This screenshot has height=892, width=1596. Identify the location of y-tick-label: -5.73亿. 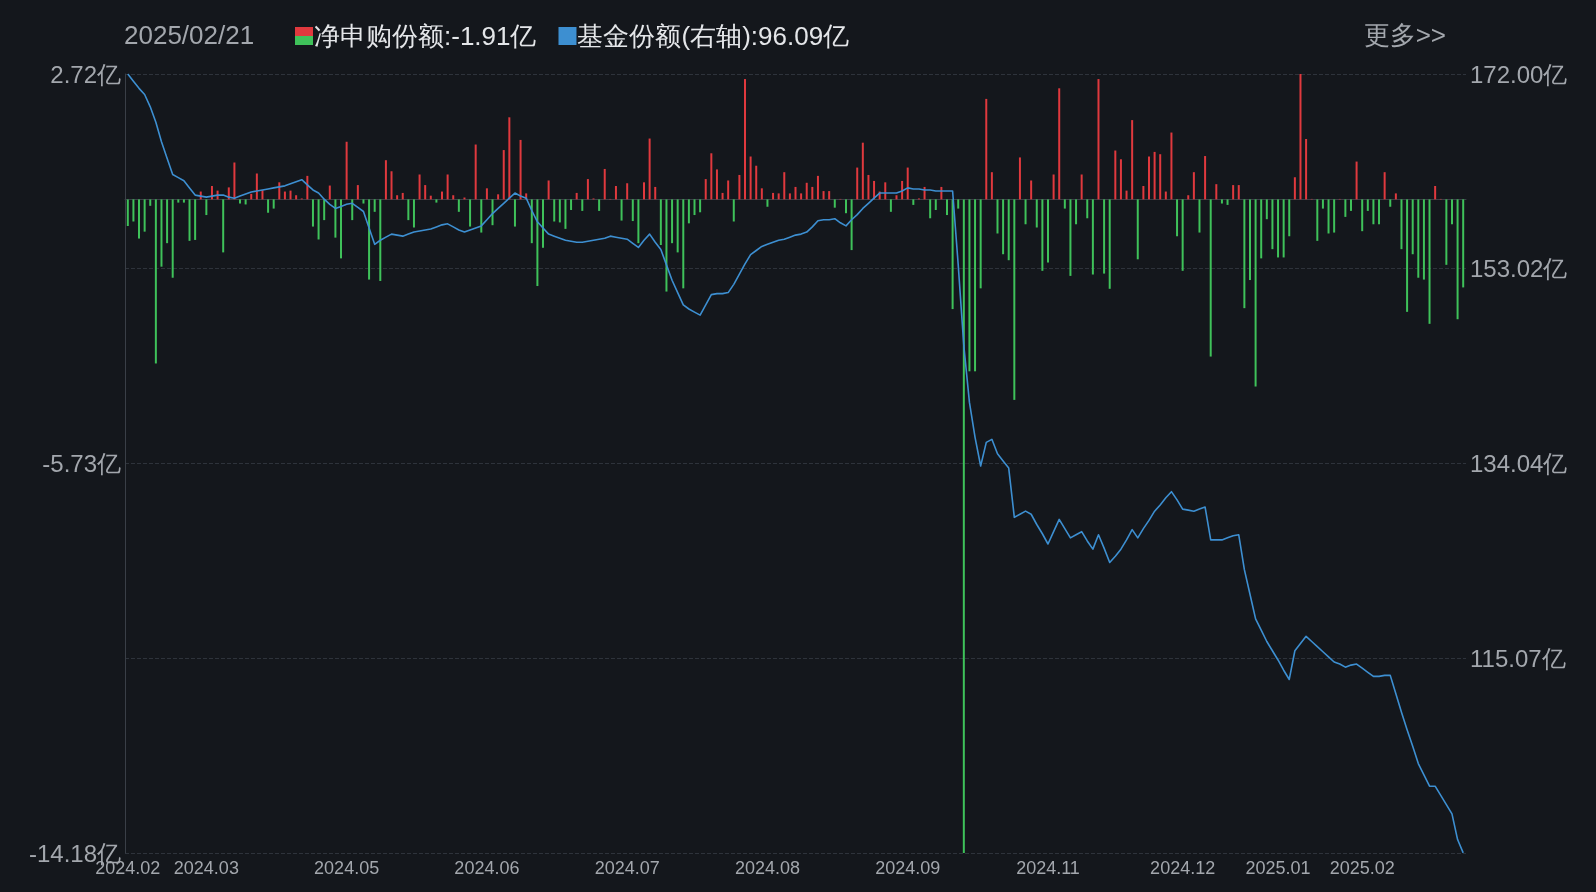
(81, 463).